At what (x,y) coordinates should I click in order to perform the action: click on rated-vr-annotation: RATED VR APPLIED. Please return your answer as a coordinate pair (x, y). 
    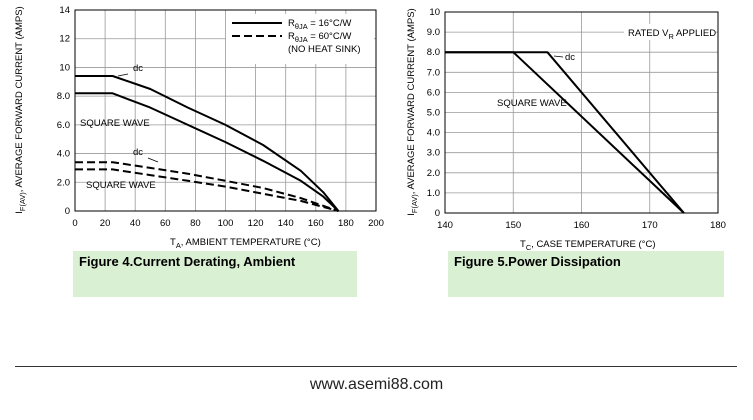
    Looking at the image, I should click on (672, 34).